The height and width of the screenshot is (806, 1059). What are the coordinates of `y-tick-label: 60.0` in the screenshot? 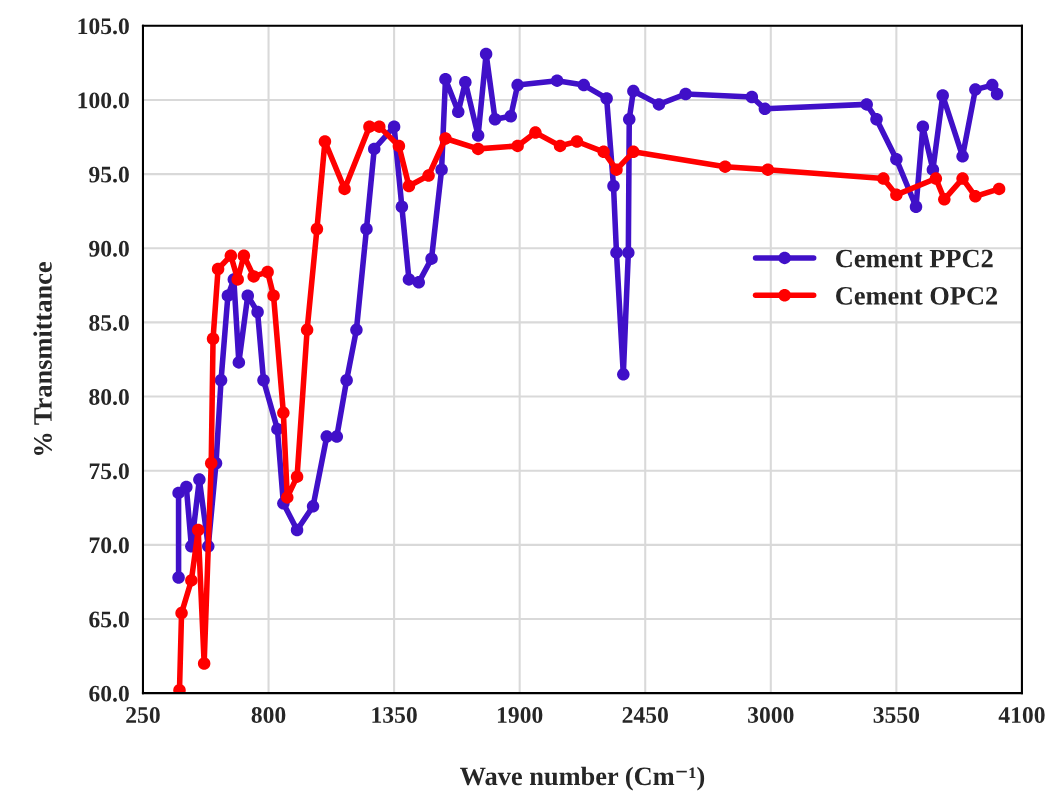 It's located at (109, 693).